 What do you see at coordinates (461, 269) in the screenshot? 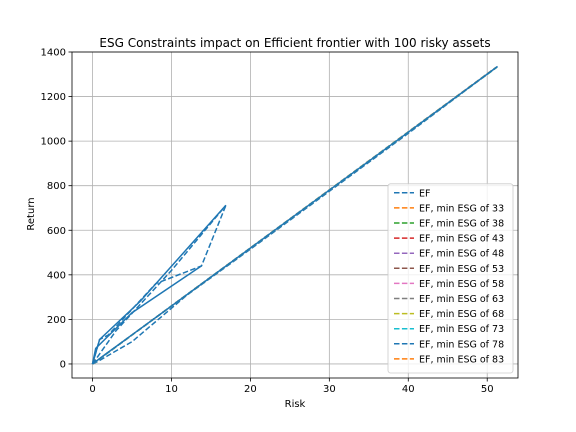
I see `legend-entry: EF, min ESG of 53` at bounding box center [461, 269].